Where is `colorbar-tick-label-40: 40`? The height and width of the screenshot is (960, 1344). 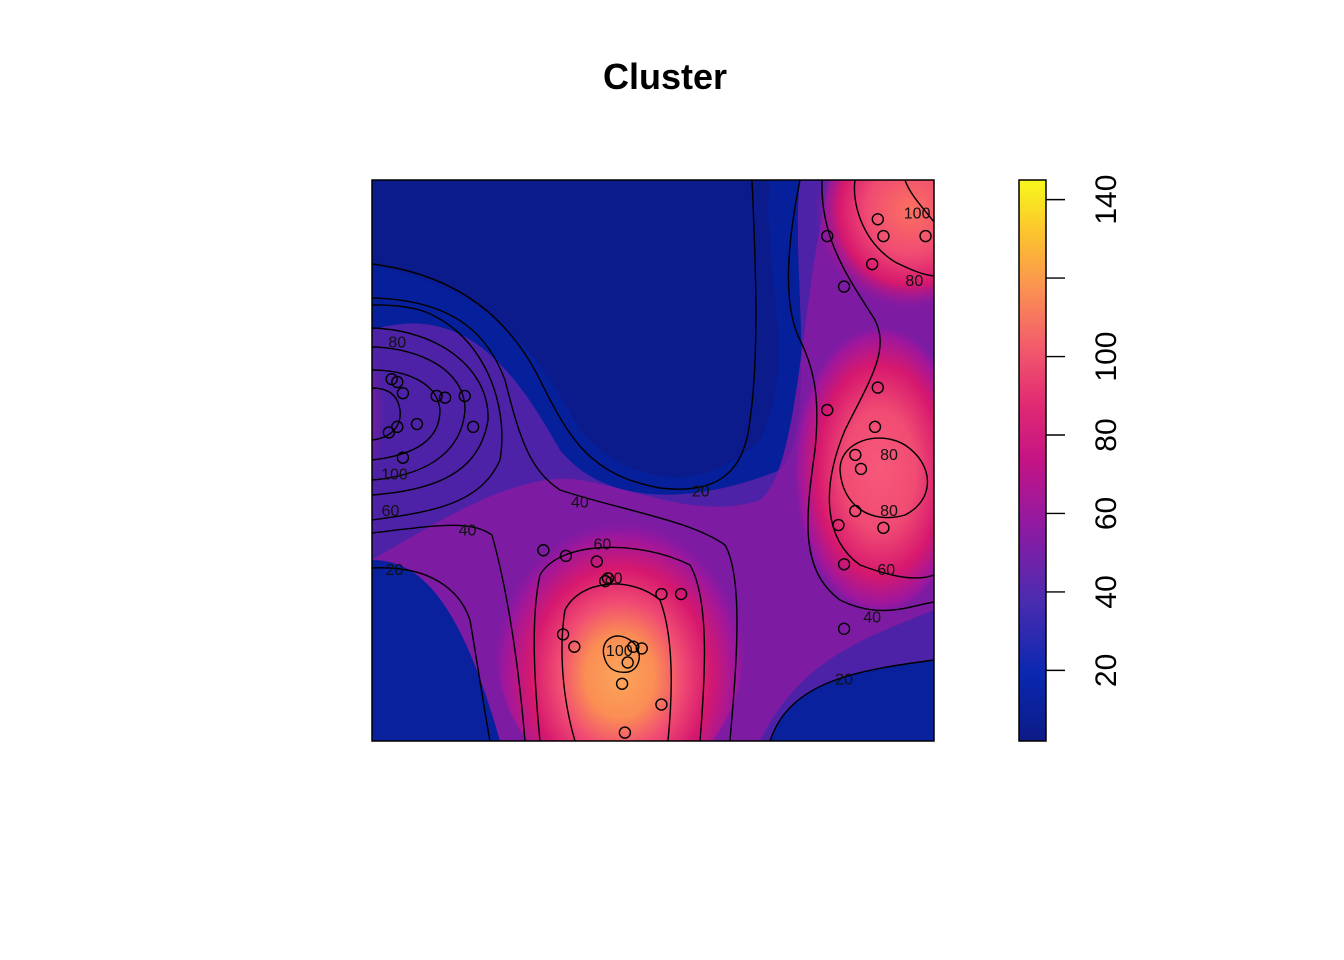
colorbar-tick-label-40: 40 is located at coordinates (1106, 591).